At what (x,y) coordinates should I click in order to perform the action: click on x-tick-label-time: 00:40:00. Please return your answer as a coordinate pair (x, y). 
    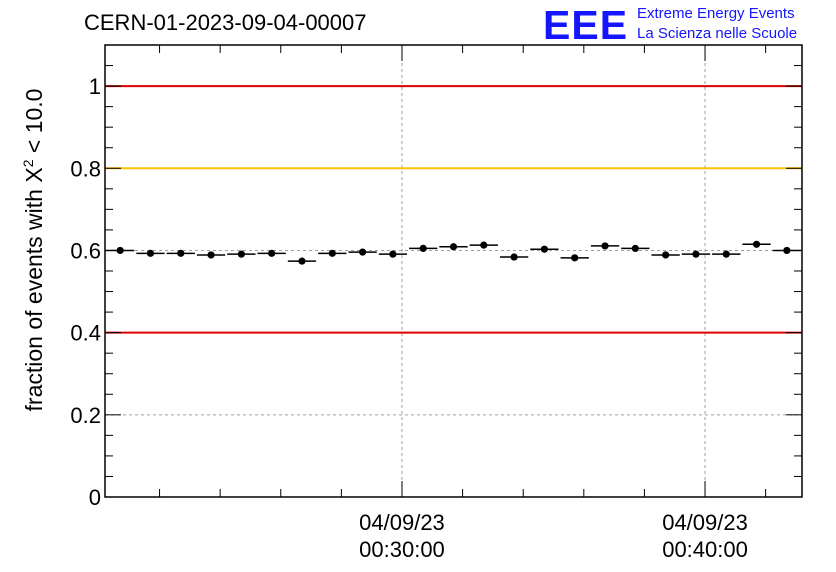
    Looking at the image, I should click on (705, 549).